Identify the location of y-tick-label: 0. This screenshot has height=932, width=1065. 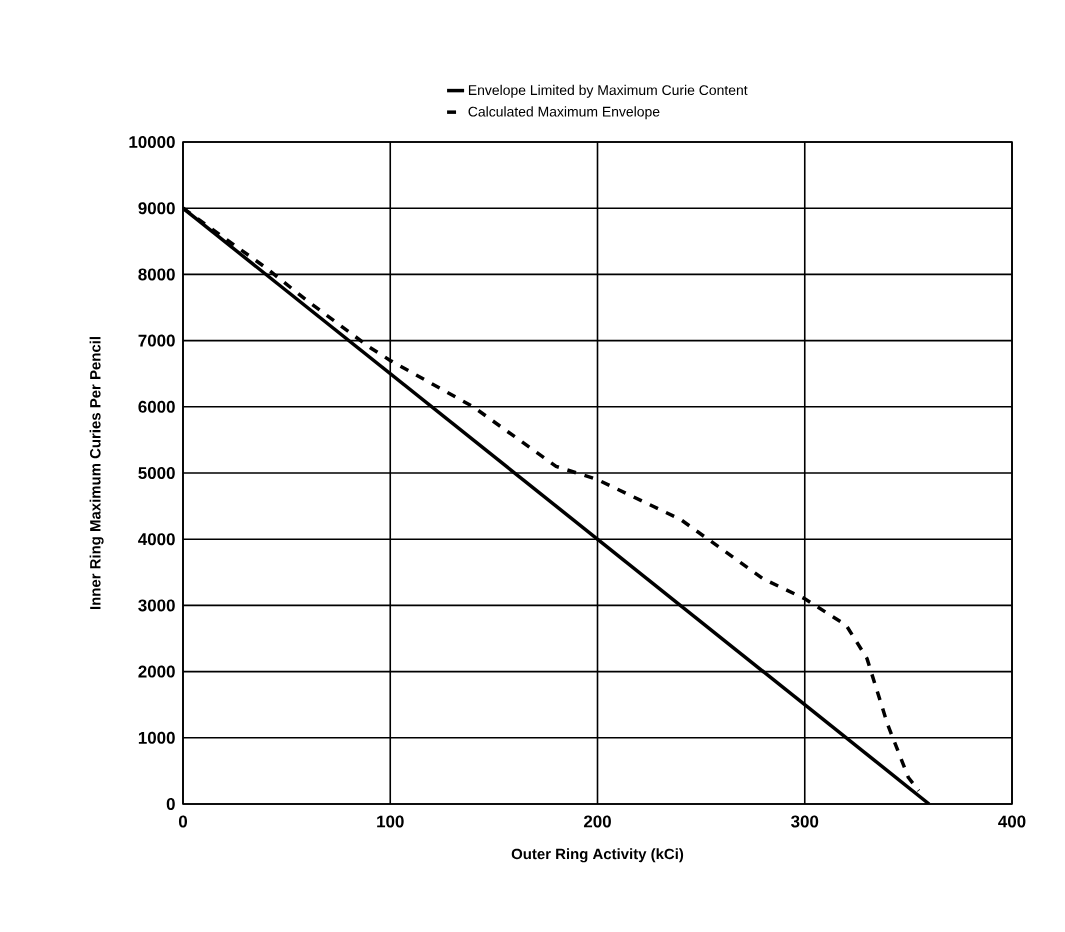
(170, 804).